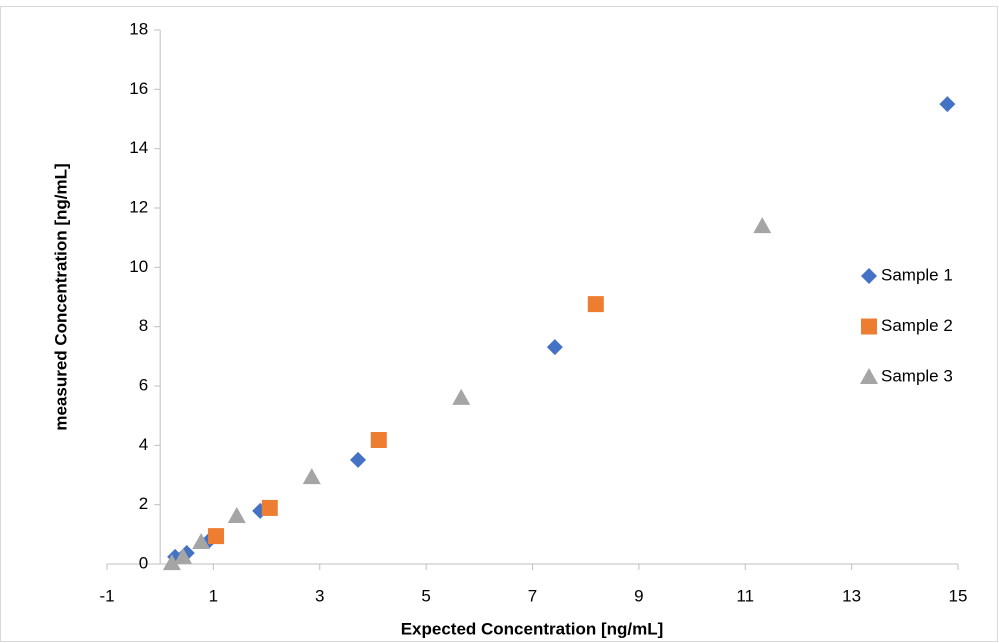  Describe the element at coordinates (917, 325) in the screenshot. I see `legend-label: Sample 2` at that location.